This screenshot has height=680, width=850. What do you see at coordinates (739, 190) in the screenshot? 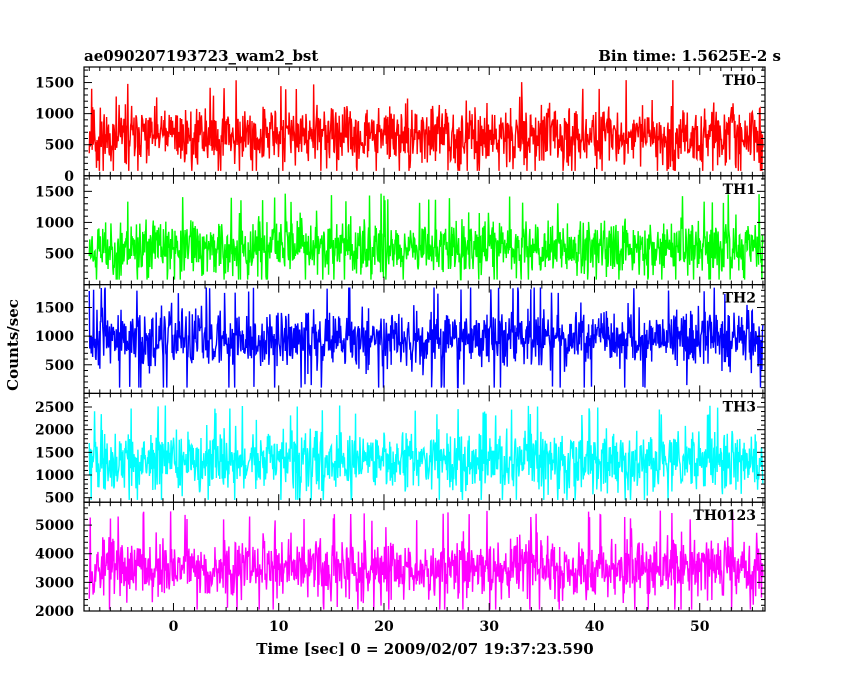
I see `series-label-th1: TH1` at bounding box center [739, 190].